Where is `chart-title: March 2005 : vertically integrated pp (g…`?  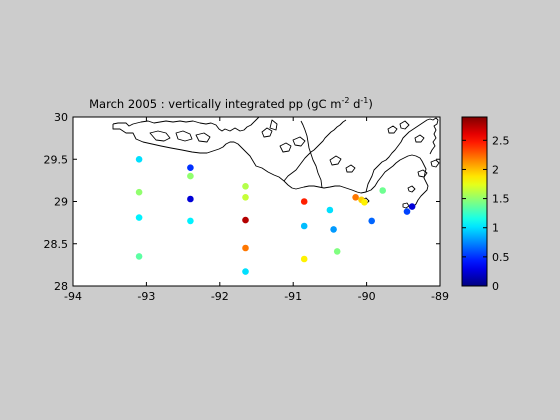 chart-title: March 2005 : vertically integrated pp (g… is located at coordinates (231, 103).